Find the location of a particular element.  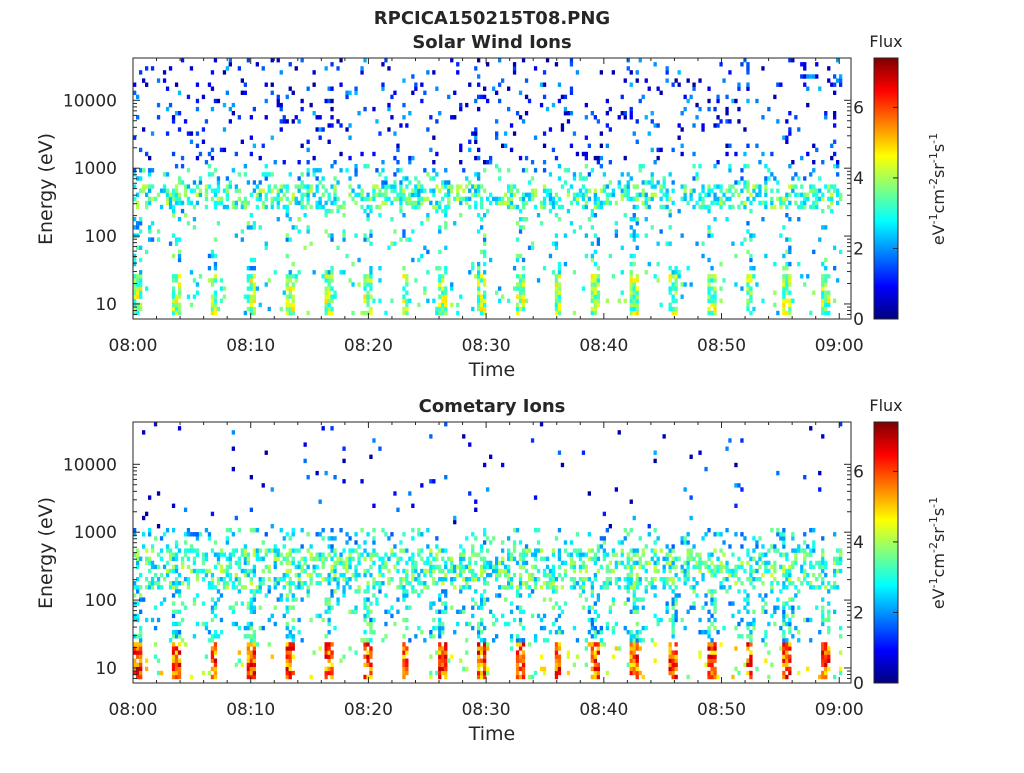

figure-title: RPCICA150215T08.PNG is located at coordinates (492, 18).